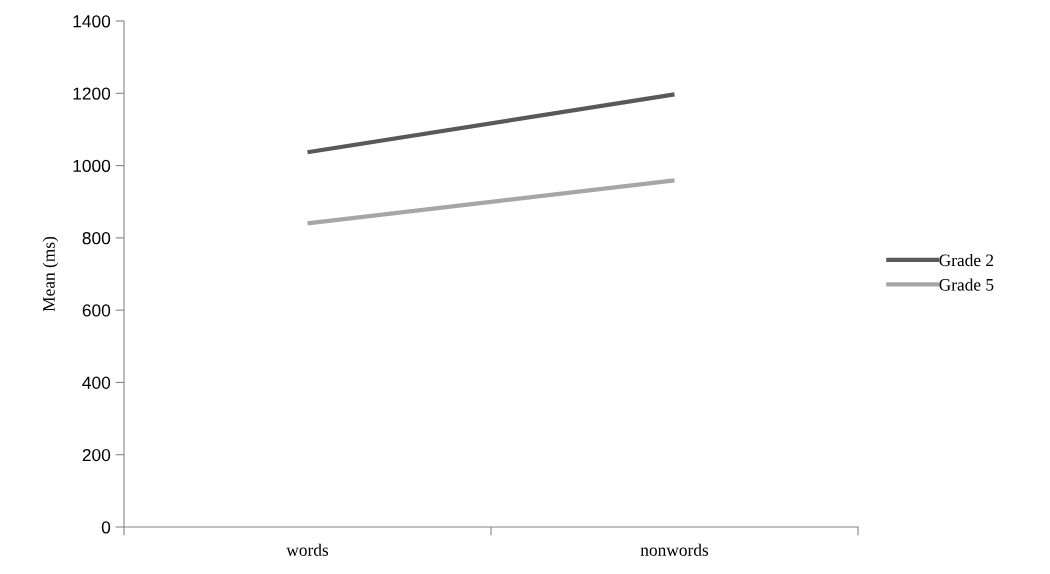 This screenshot has width=1050, height=574. What do you see at coordinates (307, 549) in the screenshot?
I see `x-tick-label: words` at bounding box center [307, 549].